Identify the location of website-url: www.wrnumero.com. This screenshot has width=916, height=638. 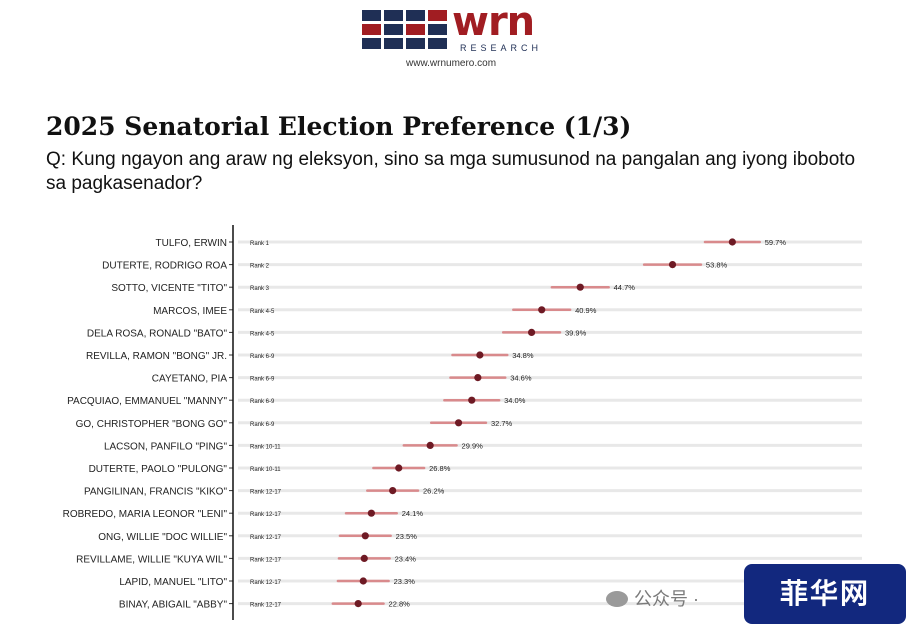
(451, 63).